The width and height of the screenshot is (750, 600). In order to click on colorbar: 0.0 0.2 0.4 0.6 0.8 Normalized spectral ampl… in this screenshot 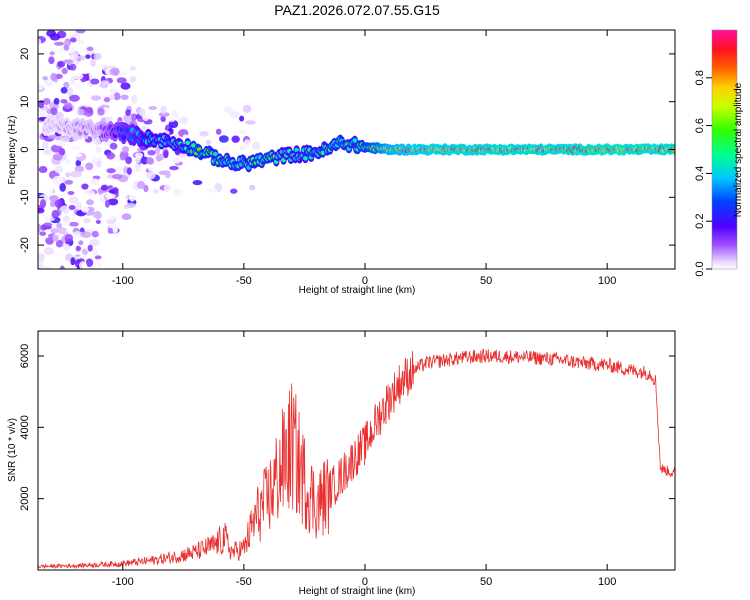, I will do `click(719, 153)`.